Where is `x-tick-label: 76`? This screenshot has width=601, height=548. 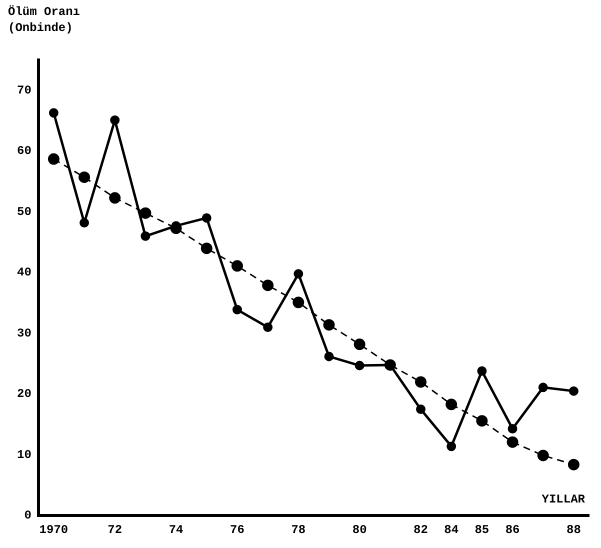 x-tick-label: 76 is located at coordinates (237, 529).